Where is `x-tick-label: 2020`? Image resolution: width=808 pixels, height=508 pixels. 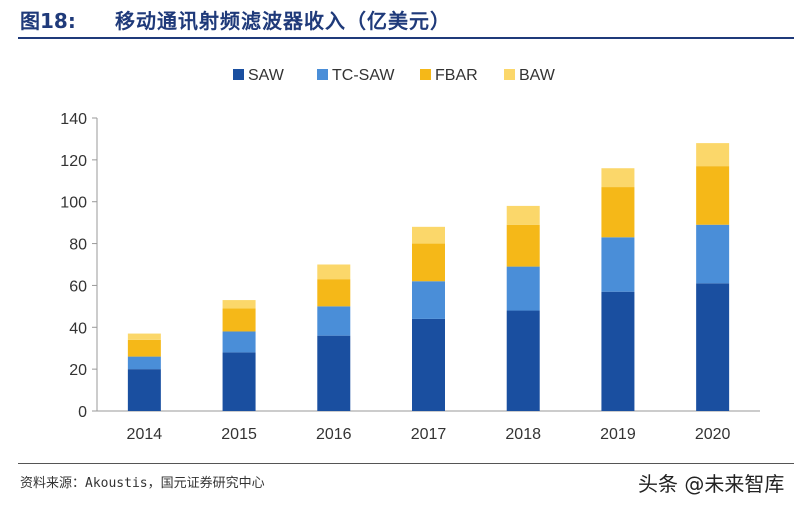
x-tick-label: 2020 is located at coordinates (713, 434).